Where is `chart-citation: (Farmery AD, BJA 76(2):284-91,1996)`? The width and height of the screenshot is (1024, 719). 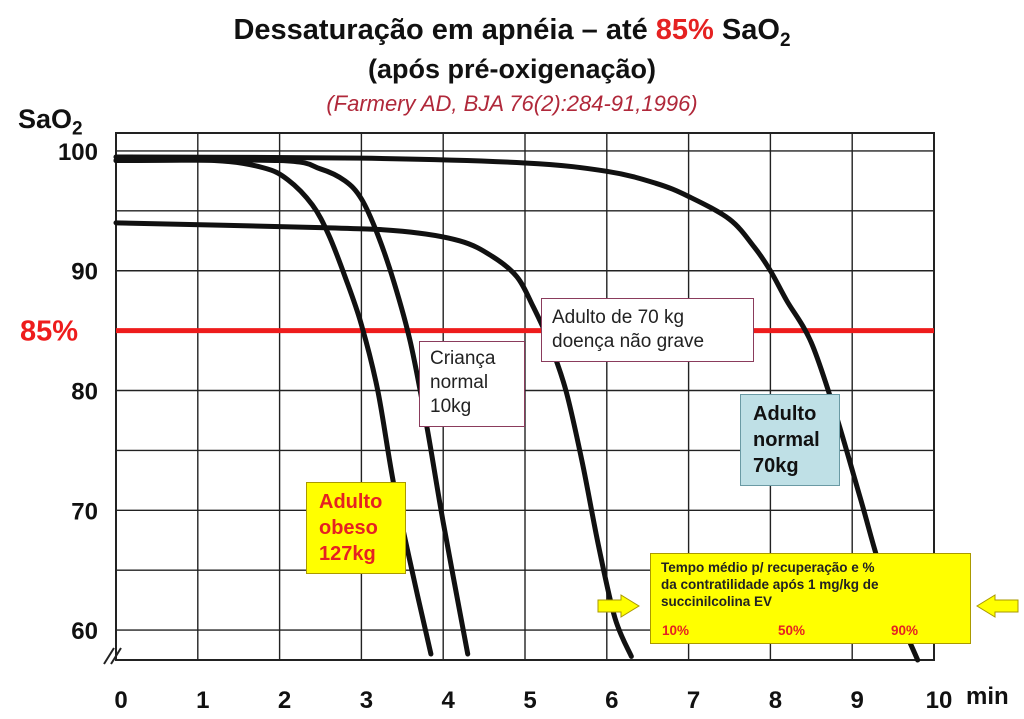
chart-citation: (Farmery AD, BJA 76(2):284-91,1996) is located at coordinates (512, 103).